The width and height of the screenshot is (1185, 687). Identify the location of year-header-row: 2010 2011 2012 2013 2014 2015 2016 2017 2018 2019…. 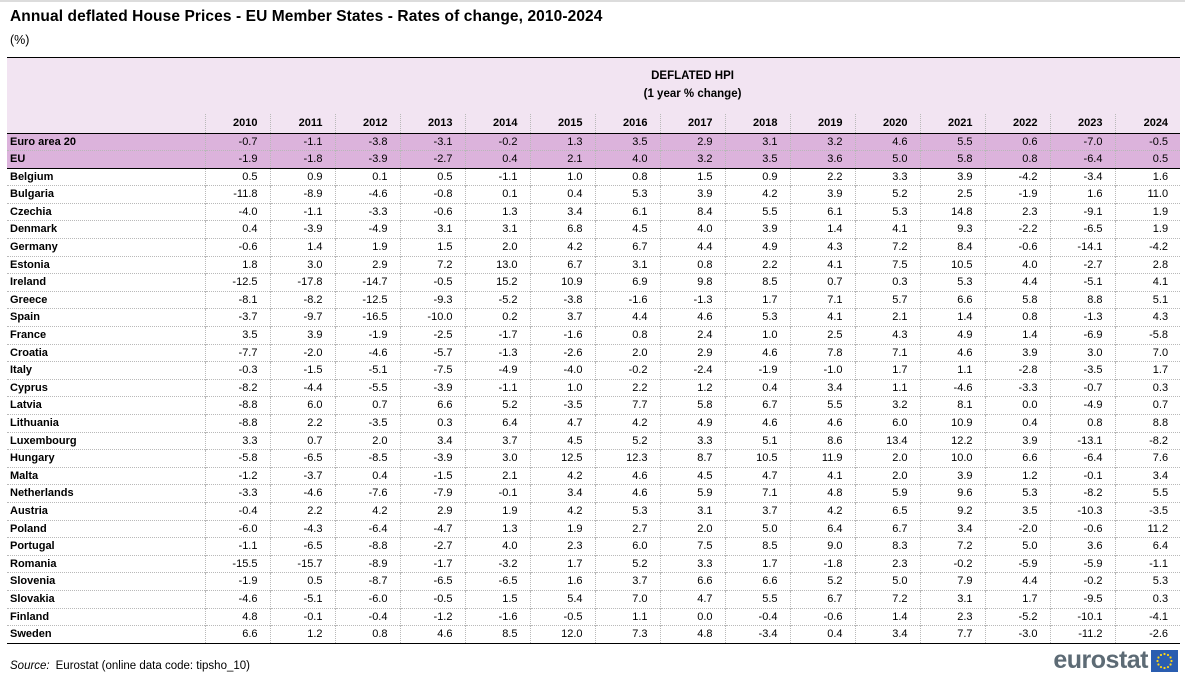
(594, 123).